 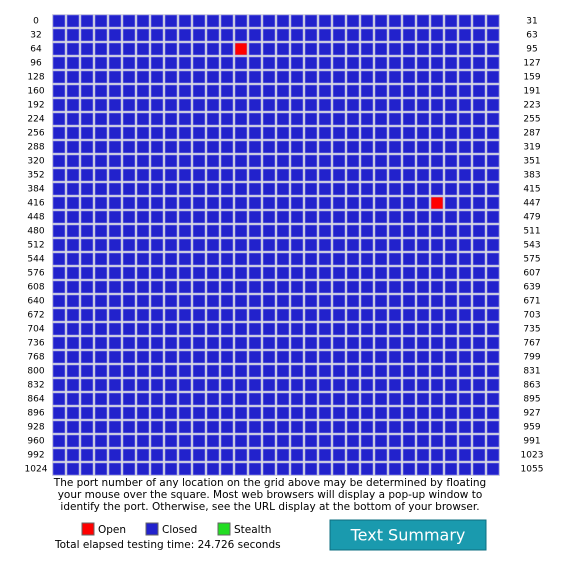 I want to click on row-start-label: 832, so click(x=35, y=386).